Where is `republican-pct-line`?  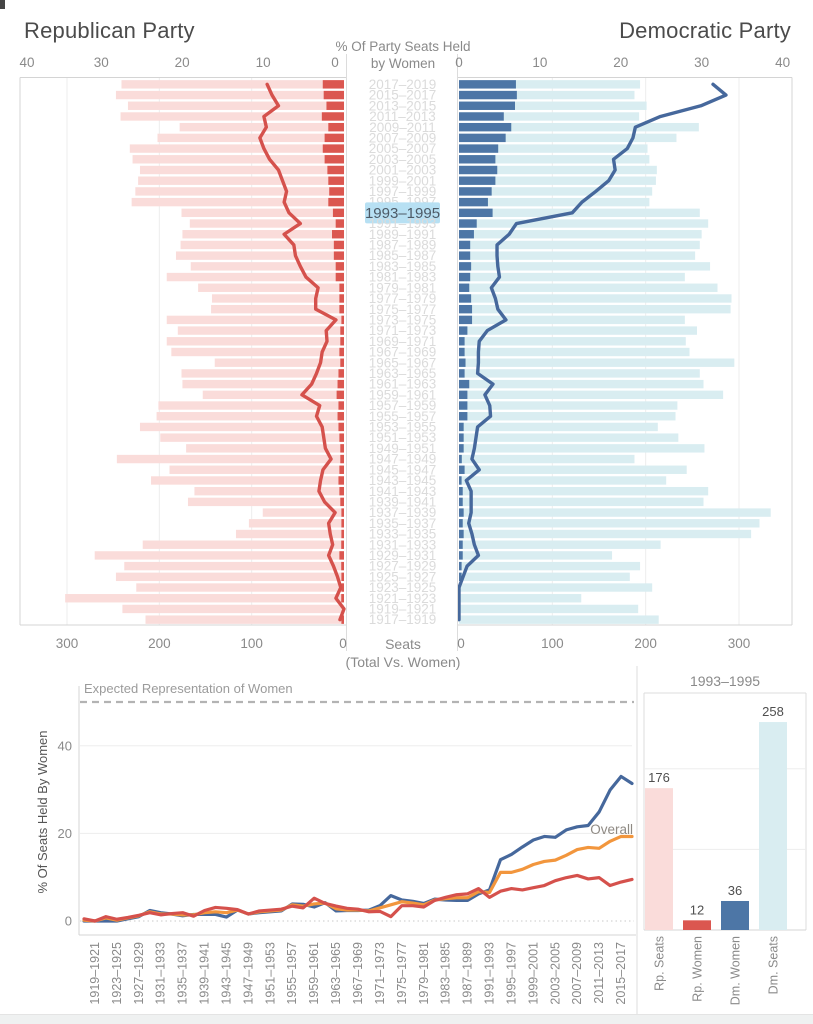
republican-pct-line is located at coordinates (302, 352).